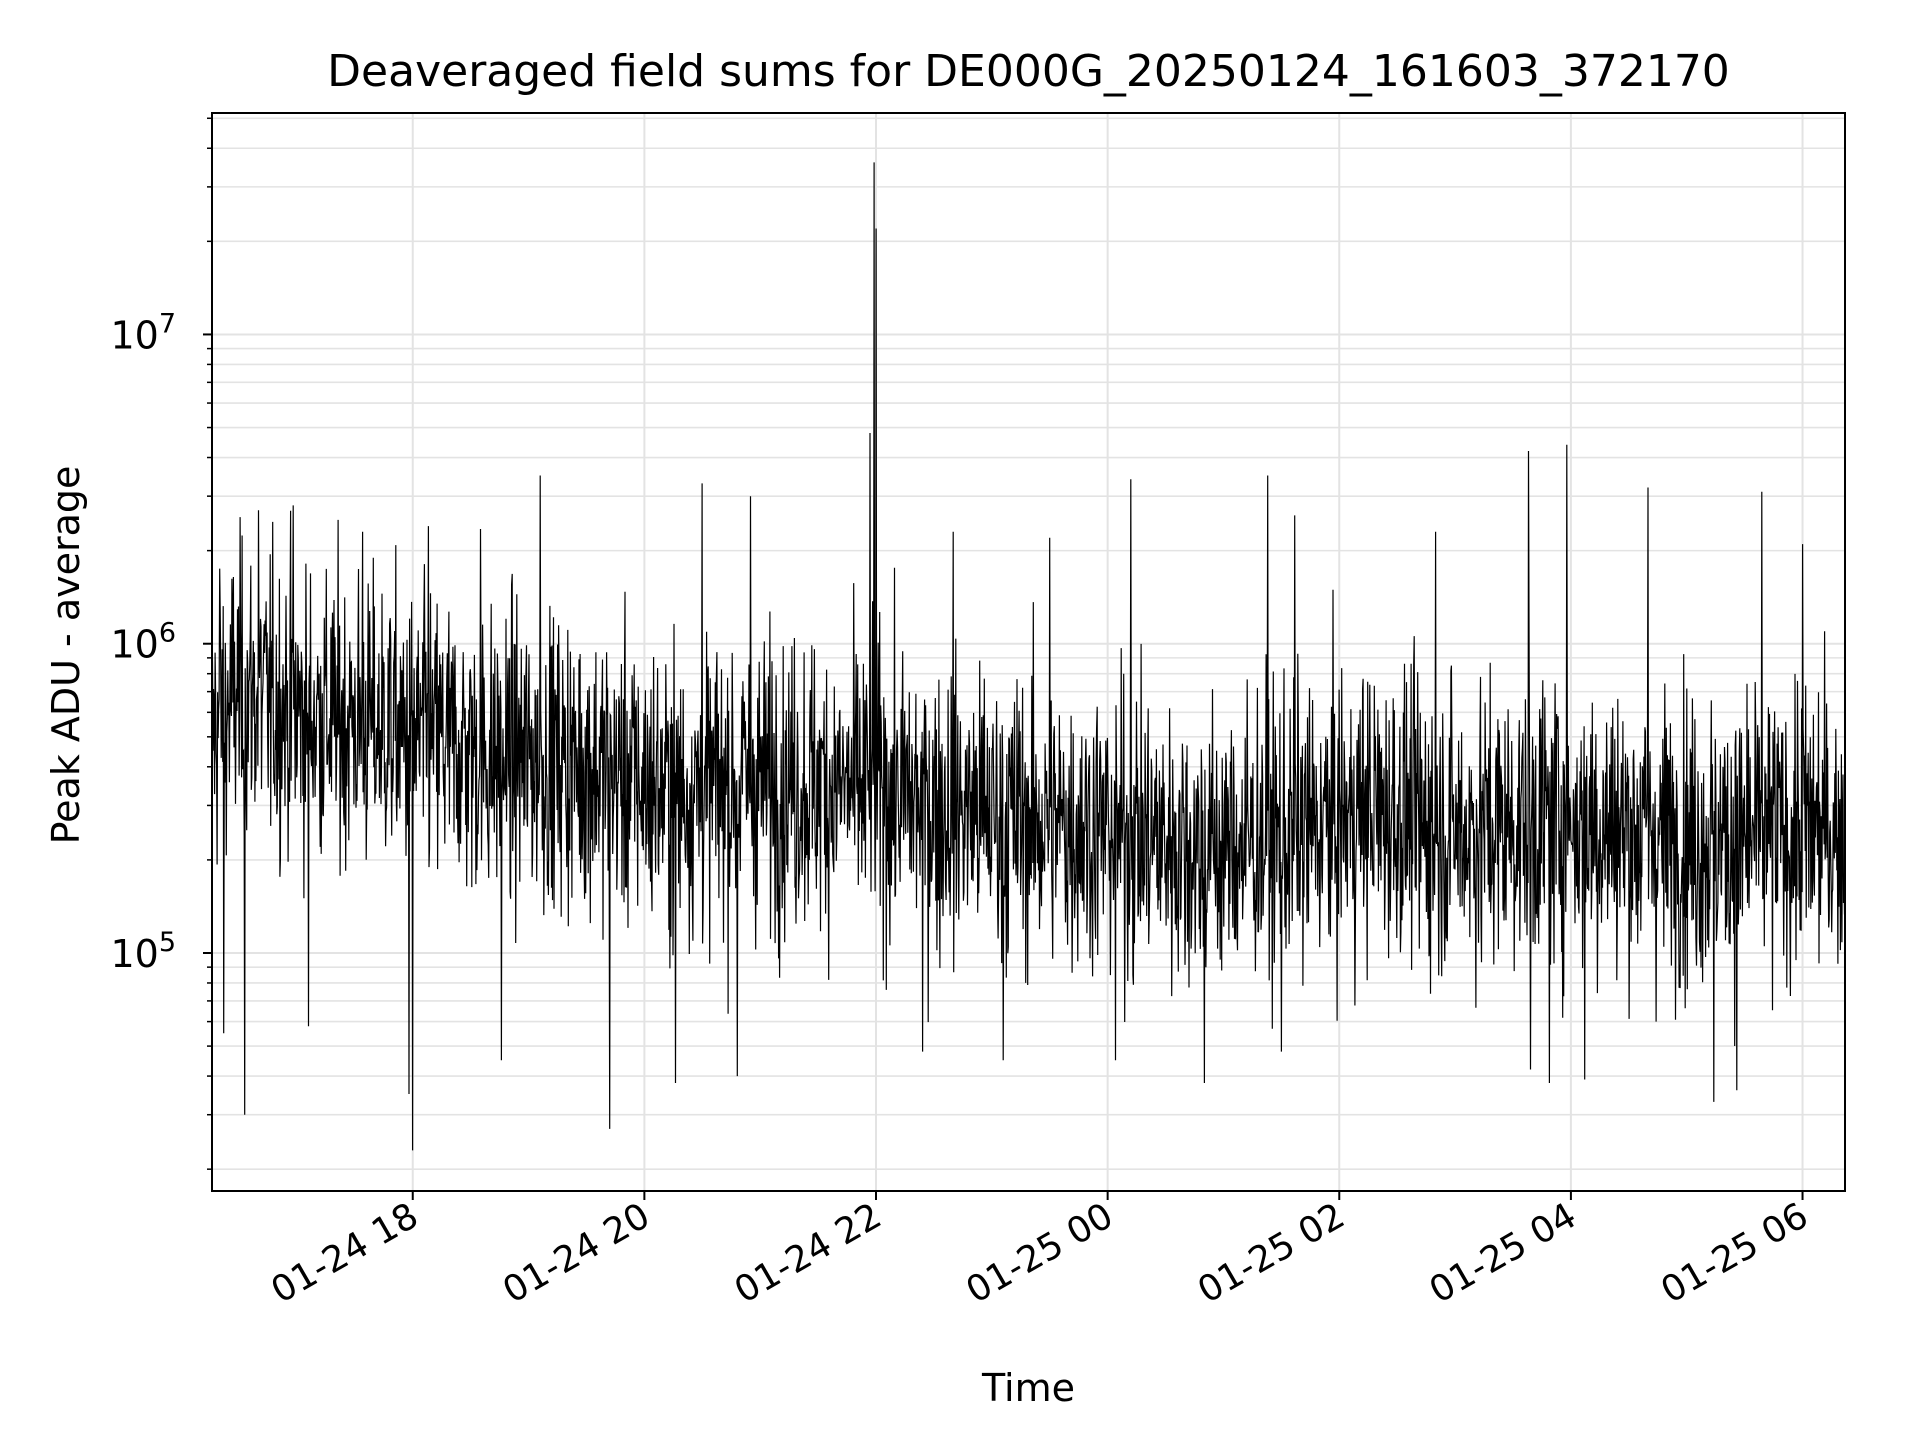 The width and height of the screenshot is (1920, 1440). What do you see at coordinates (576, 1253) in the screenshot?
I see `x-tick-label: 01-24 20` at bounding box center [576, 1253].